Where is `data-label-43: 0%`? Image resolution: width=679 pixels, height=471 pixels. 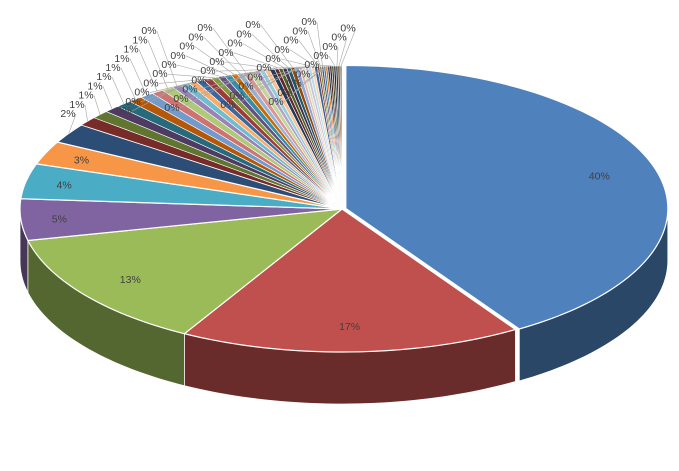 data-label-43: 0% is located at coordinates (290, 41).